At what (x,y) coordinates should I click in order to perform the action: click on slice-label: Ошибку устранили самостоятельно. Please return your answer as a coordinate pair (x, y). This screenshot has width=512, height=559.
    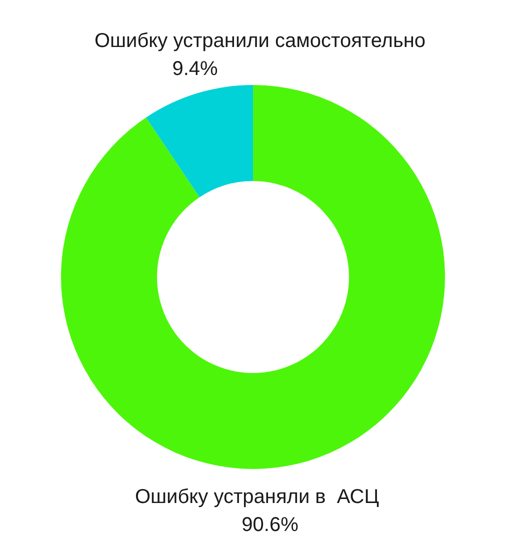
    Looking at the image, I should click on (260, 41).